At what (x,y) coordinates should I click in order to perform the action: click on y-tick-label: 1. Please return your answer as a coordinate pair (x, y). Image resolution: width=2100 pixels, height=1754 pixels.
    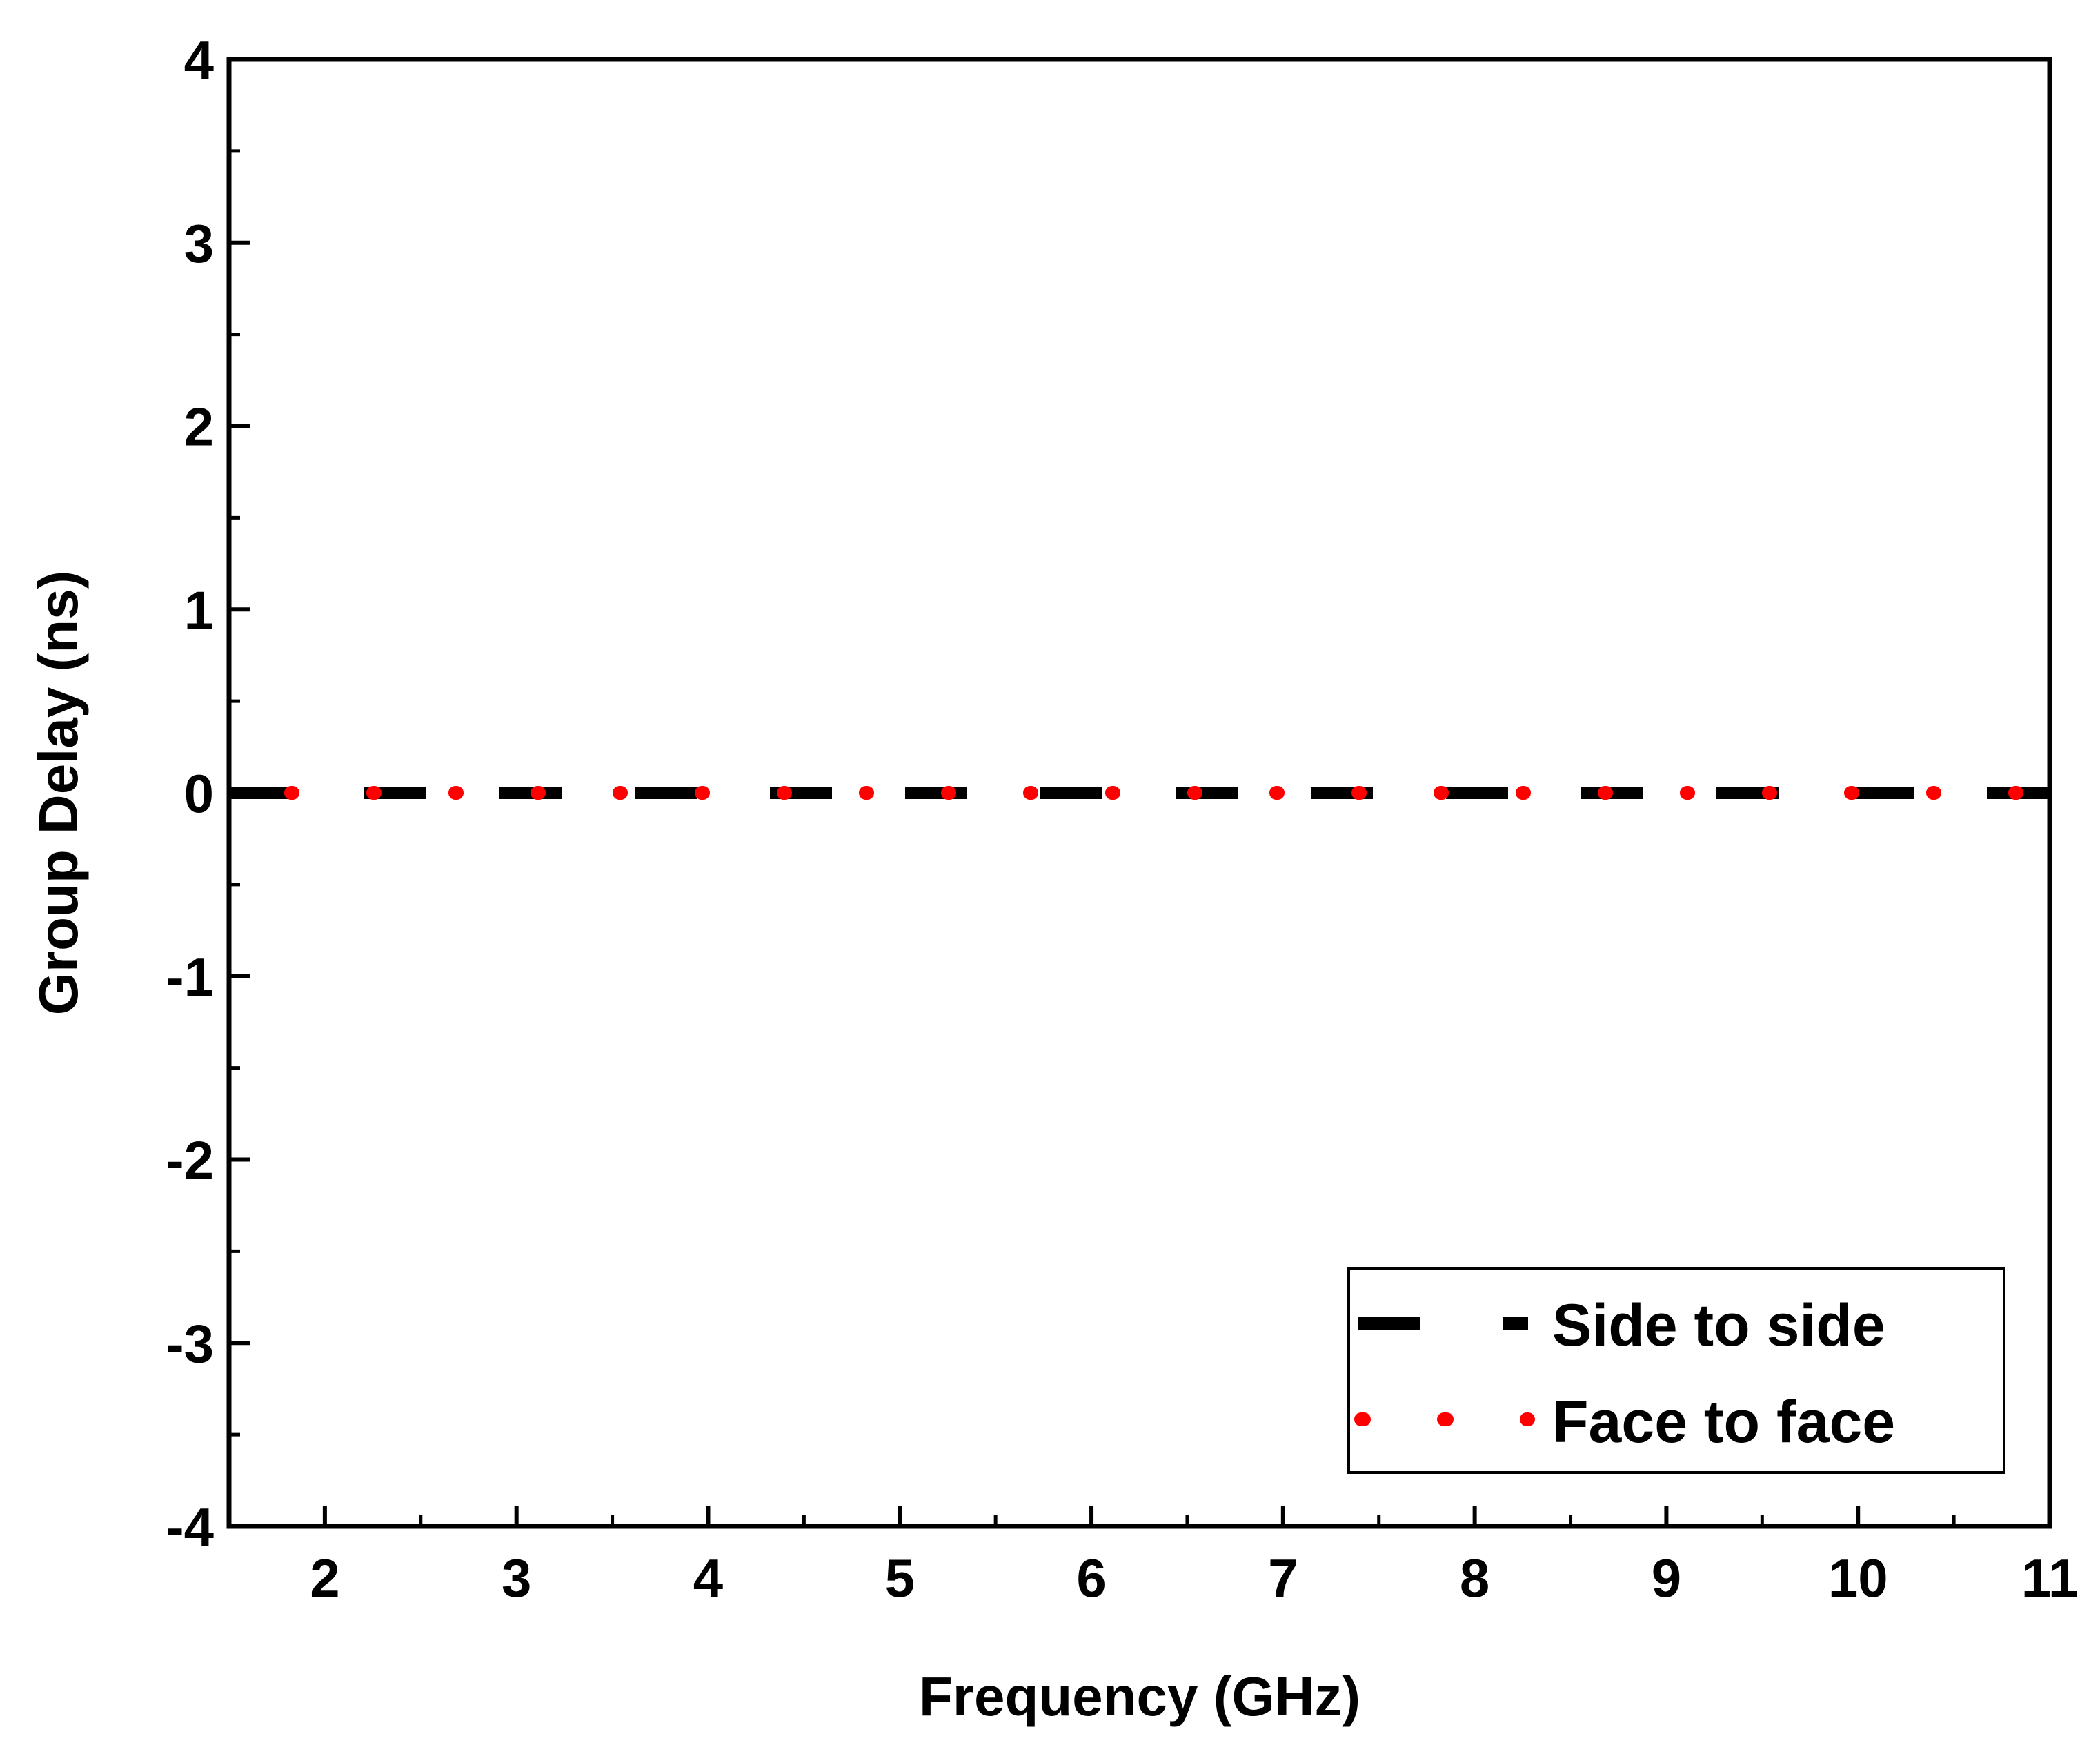
    Looking at the image, I should click on (199, 610).